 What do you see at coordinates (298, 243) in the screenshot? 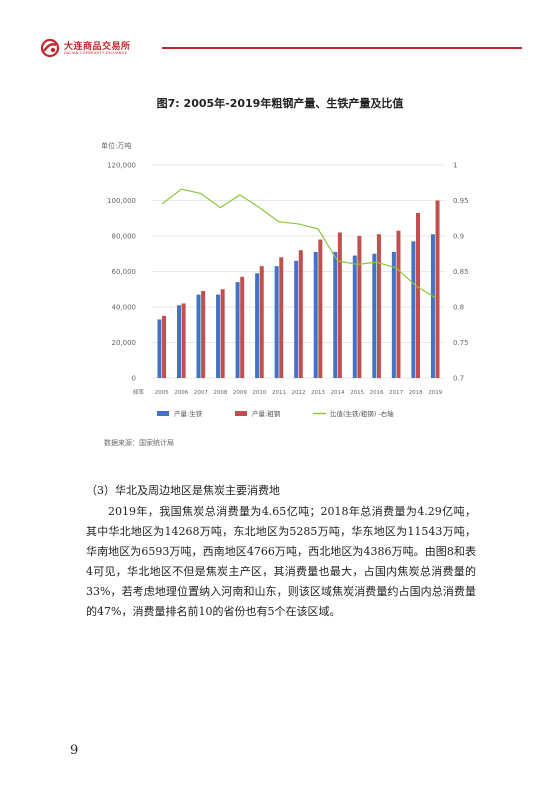
I see `ratio-line` at bounding box center [298, 243].